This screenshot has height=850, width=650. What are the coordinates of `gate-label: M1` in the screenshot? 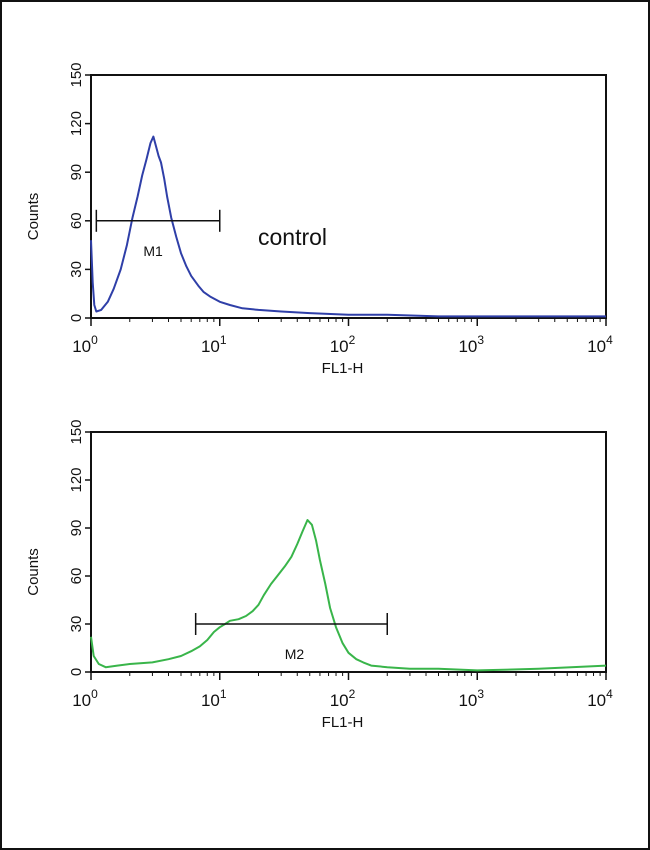 It's located at (153, 251).